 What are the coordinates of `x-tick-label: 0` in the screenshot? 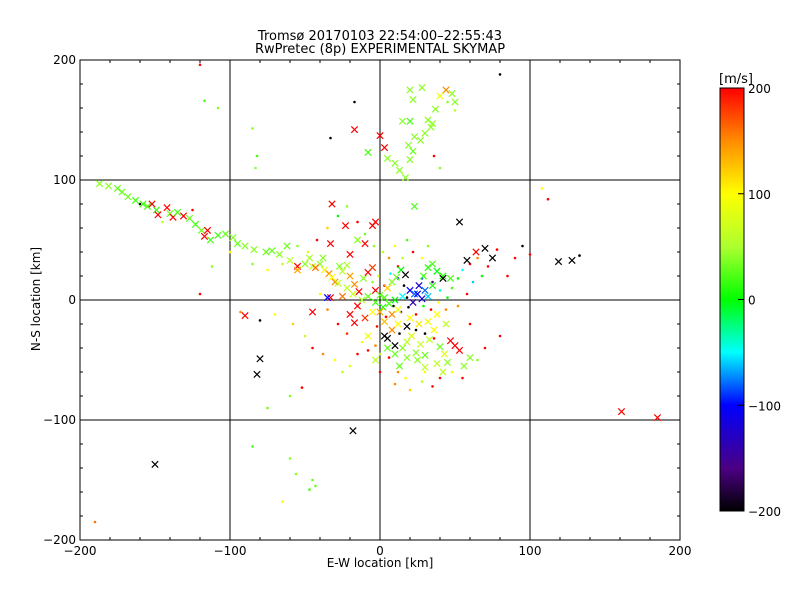 It's located at (380, 551).